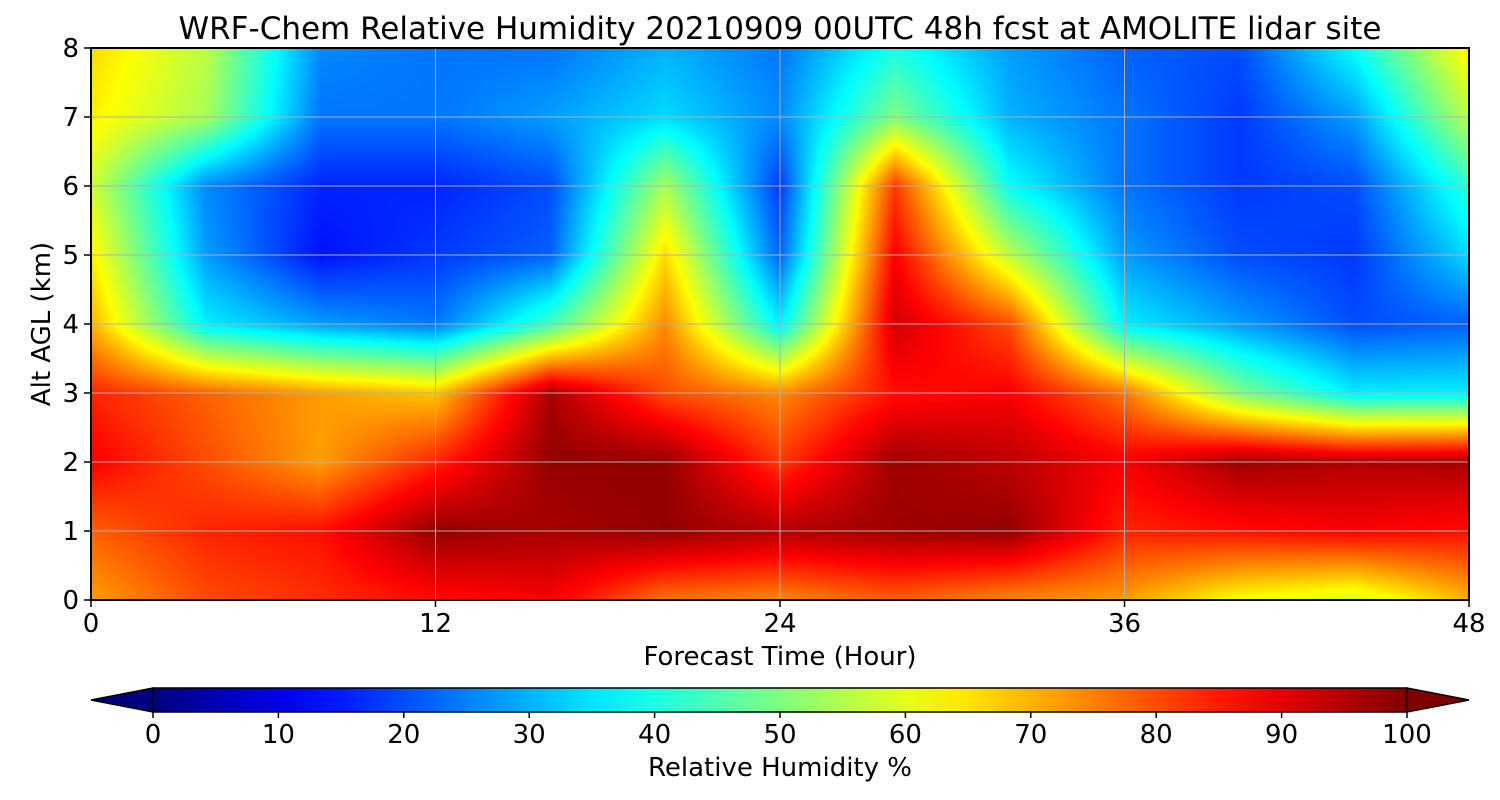 The height and width of the screenshot is (800, 1500). What do you see at coordinates (654, 735) in the screenshot?
I see `colorbar-tick-label: 40` at bounding box center [654, 735].